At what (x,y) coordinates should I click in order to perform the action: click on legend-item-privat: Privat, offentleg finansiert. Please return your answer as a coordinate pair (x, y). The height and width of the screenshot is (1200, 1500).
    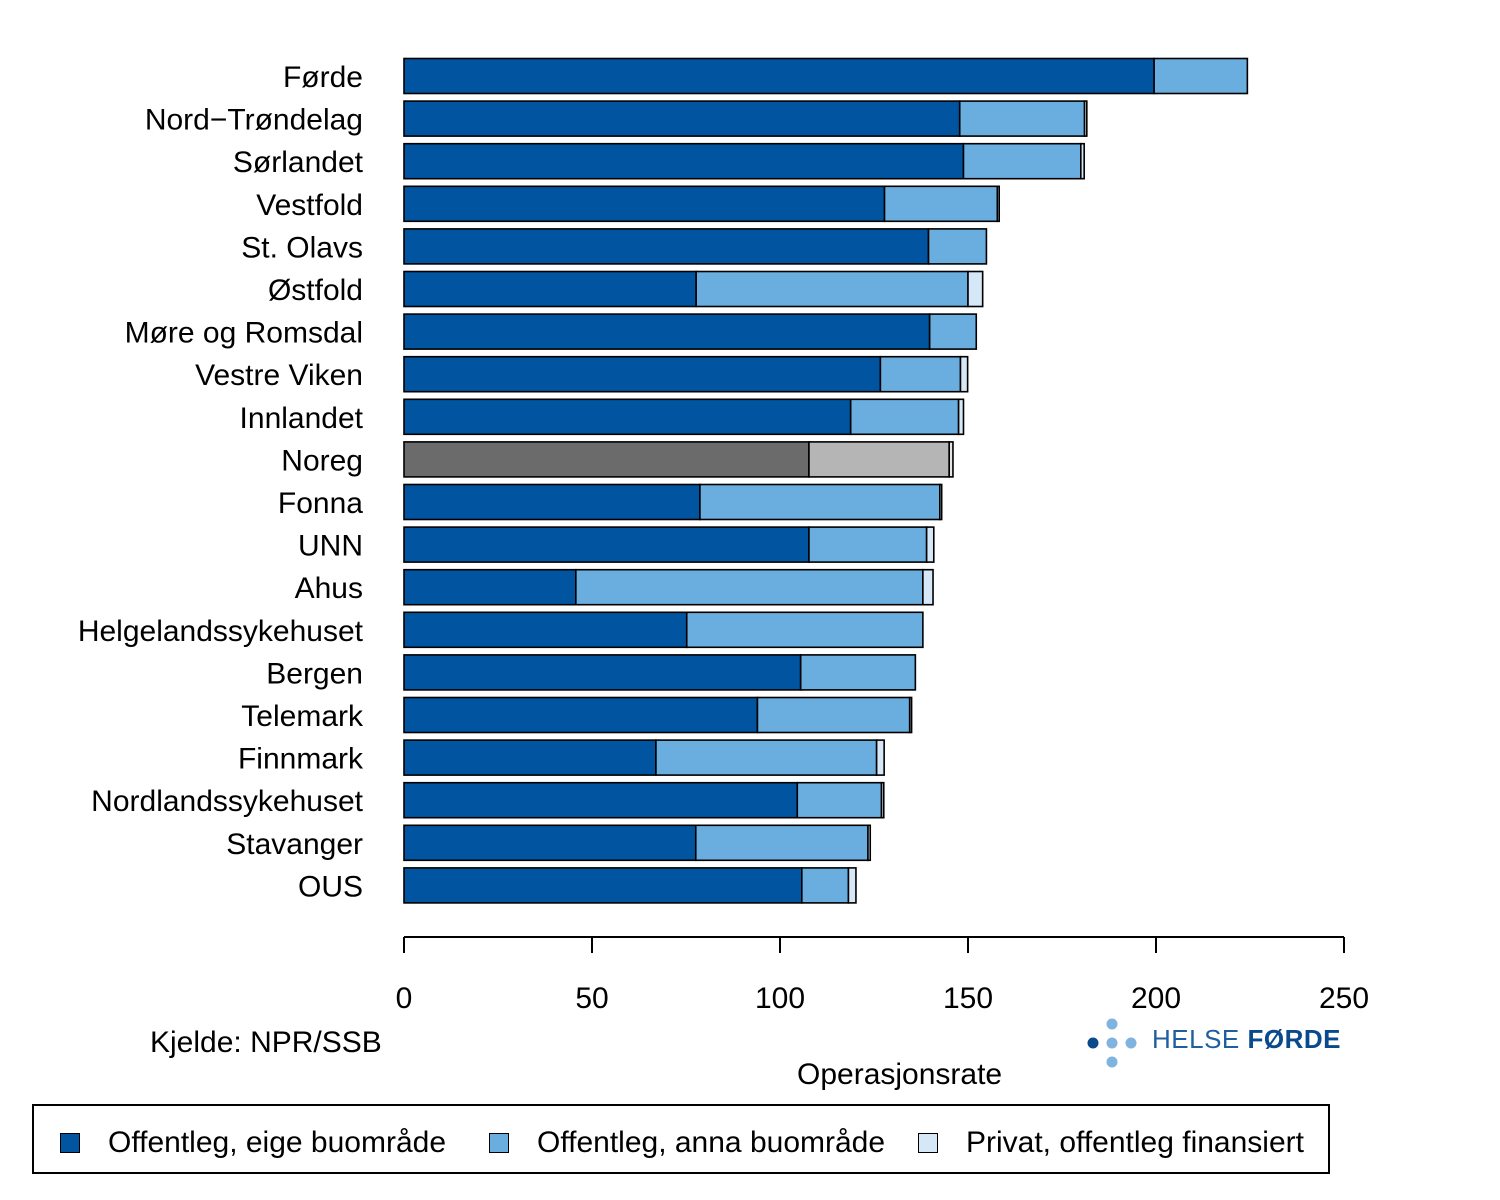
    Looking at the image, I should click on (1111, 1143).